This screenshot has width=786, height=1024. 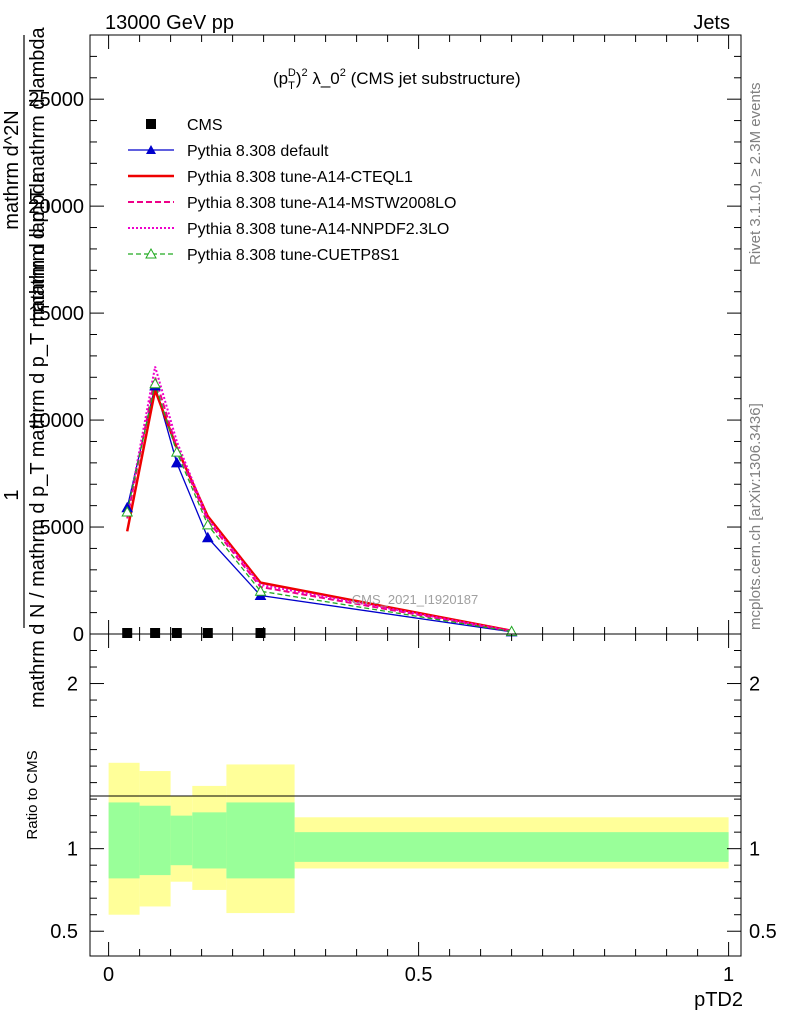 I want to click on y-tick-label: 15000, so click(x=56, y=314).